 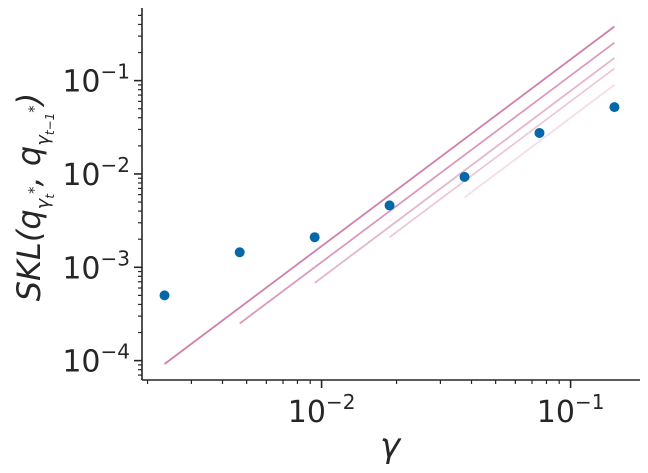 What do you see at coordinates (102, 197) in the screenshot?
I see `y-axis: 10⁻⁴ 10⁻³ 10⁻² 10⁻¹` at bounding box center [102, 197].